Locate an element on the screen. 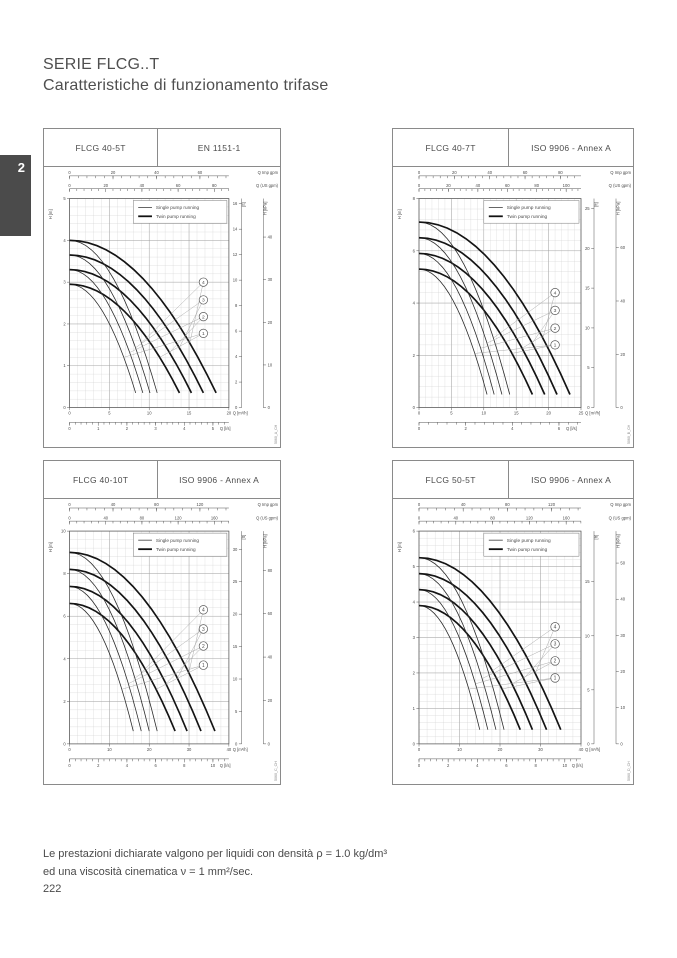  chart-panel-header: FLCG 40-5T EN 1151-1 is located at coordinates (162, 148).